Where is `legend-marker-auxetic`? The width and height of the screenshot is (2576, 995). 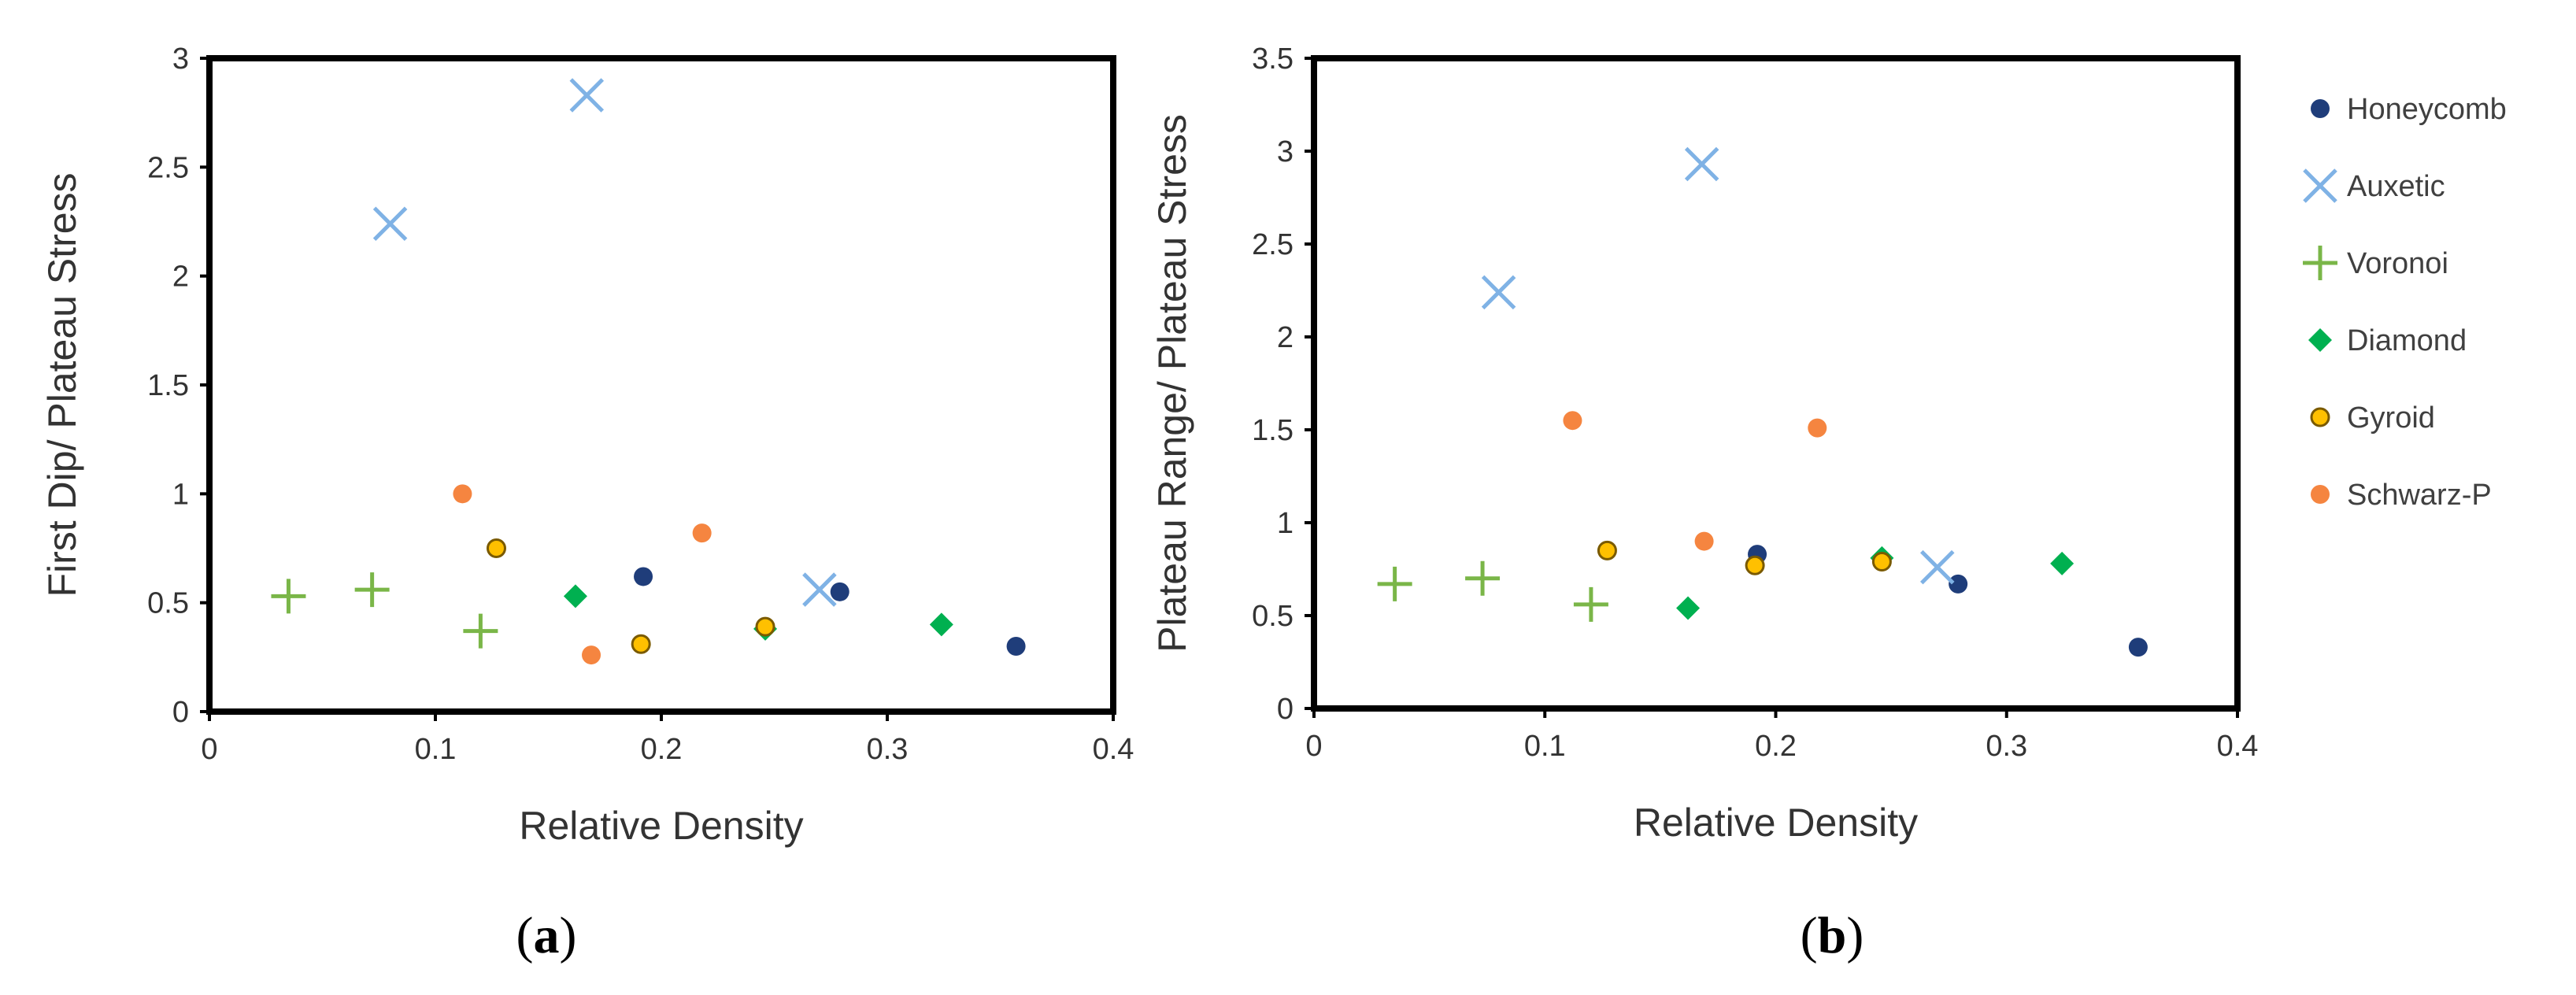 legend-marker-auxetic is located at coordinates (2320, 185).